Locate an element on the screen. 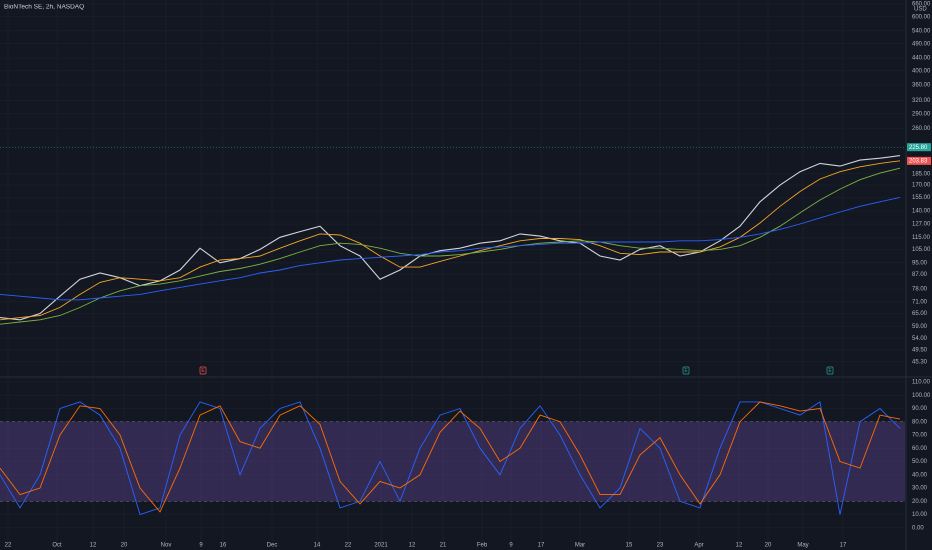  x-tick-label: Apr is located at coordinates (698, 546).